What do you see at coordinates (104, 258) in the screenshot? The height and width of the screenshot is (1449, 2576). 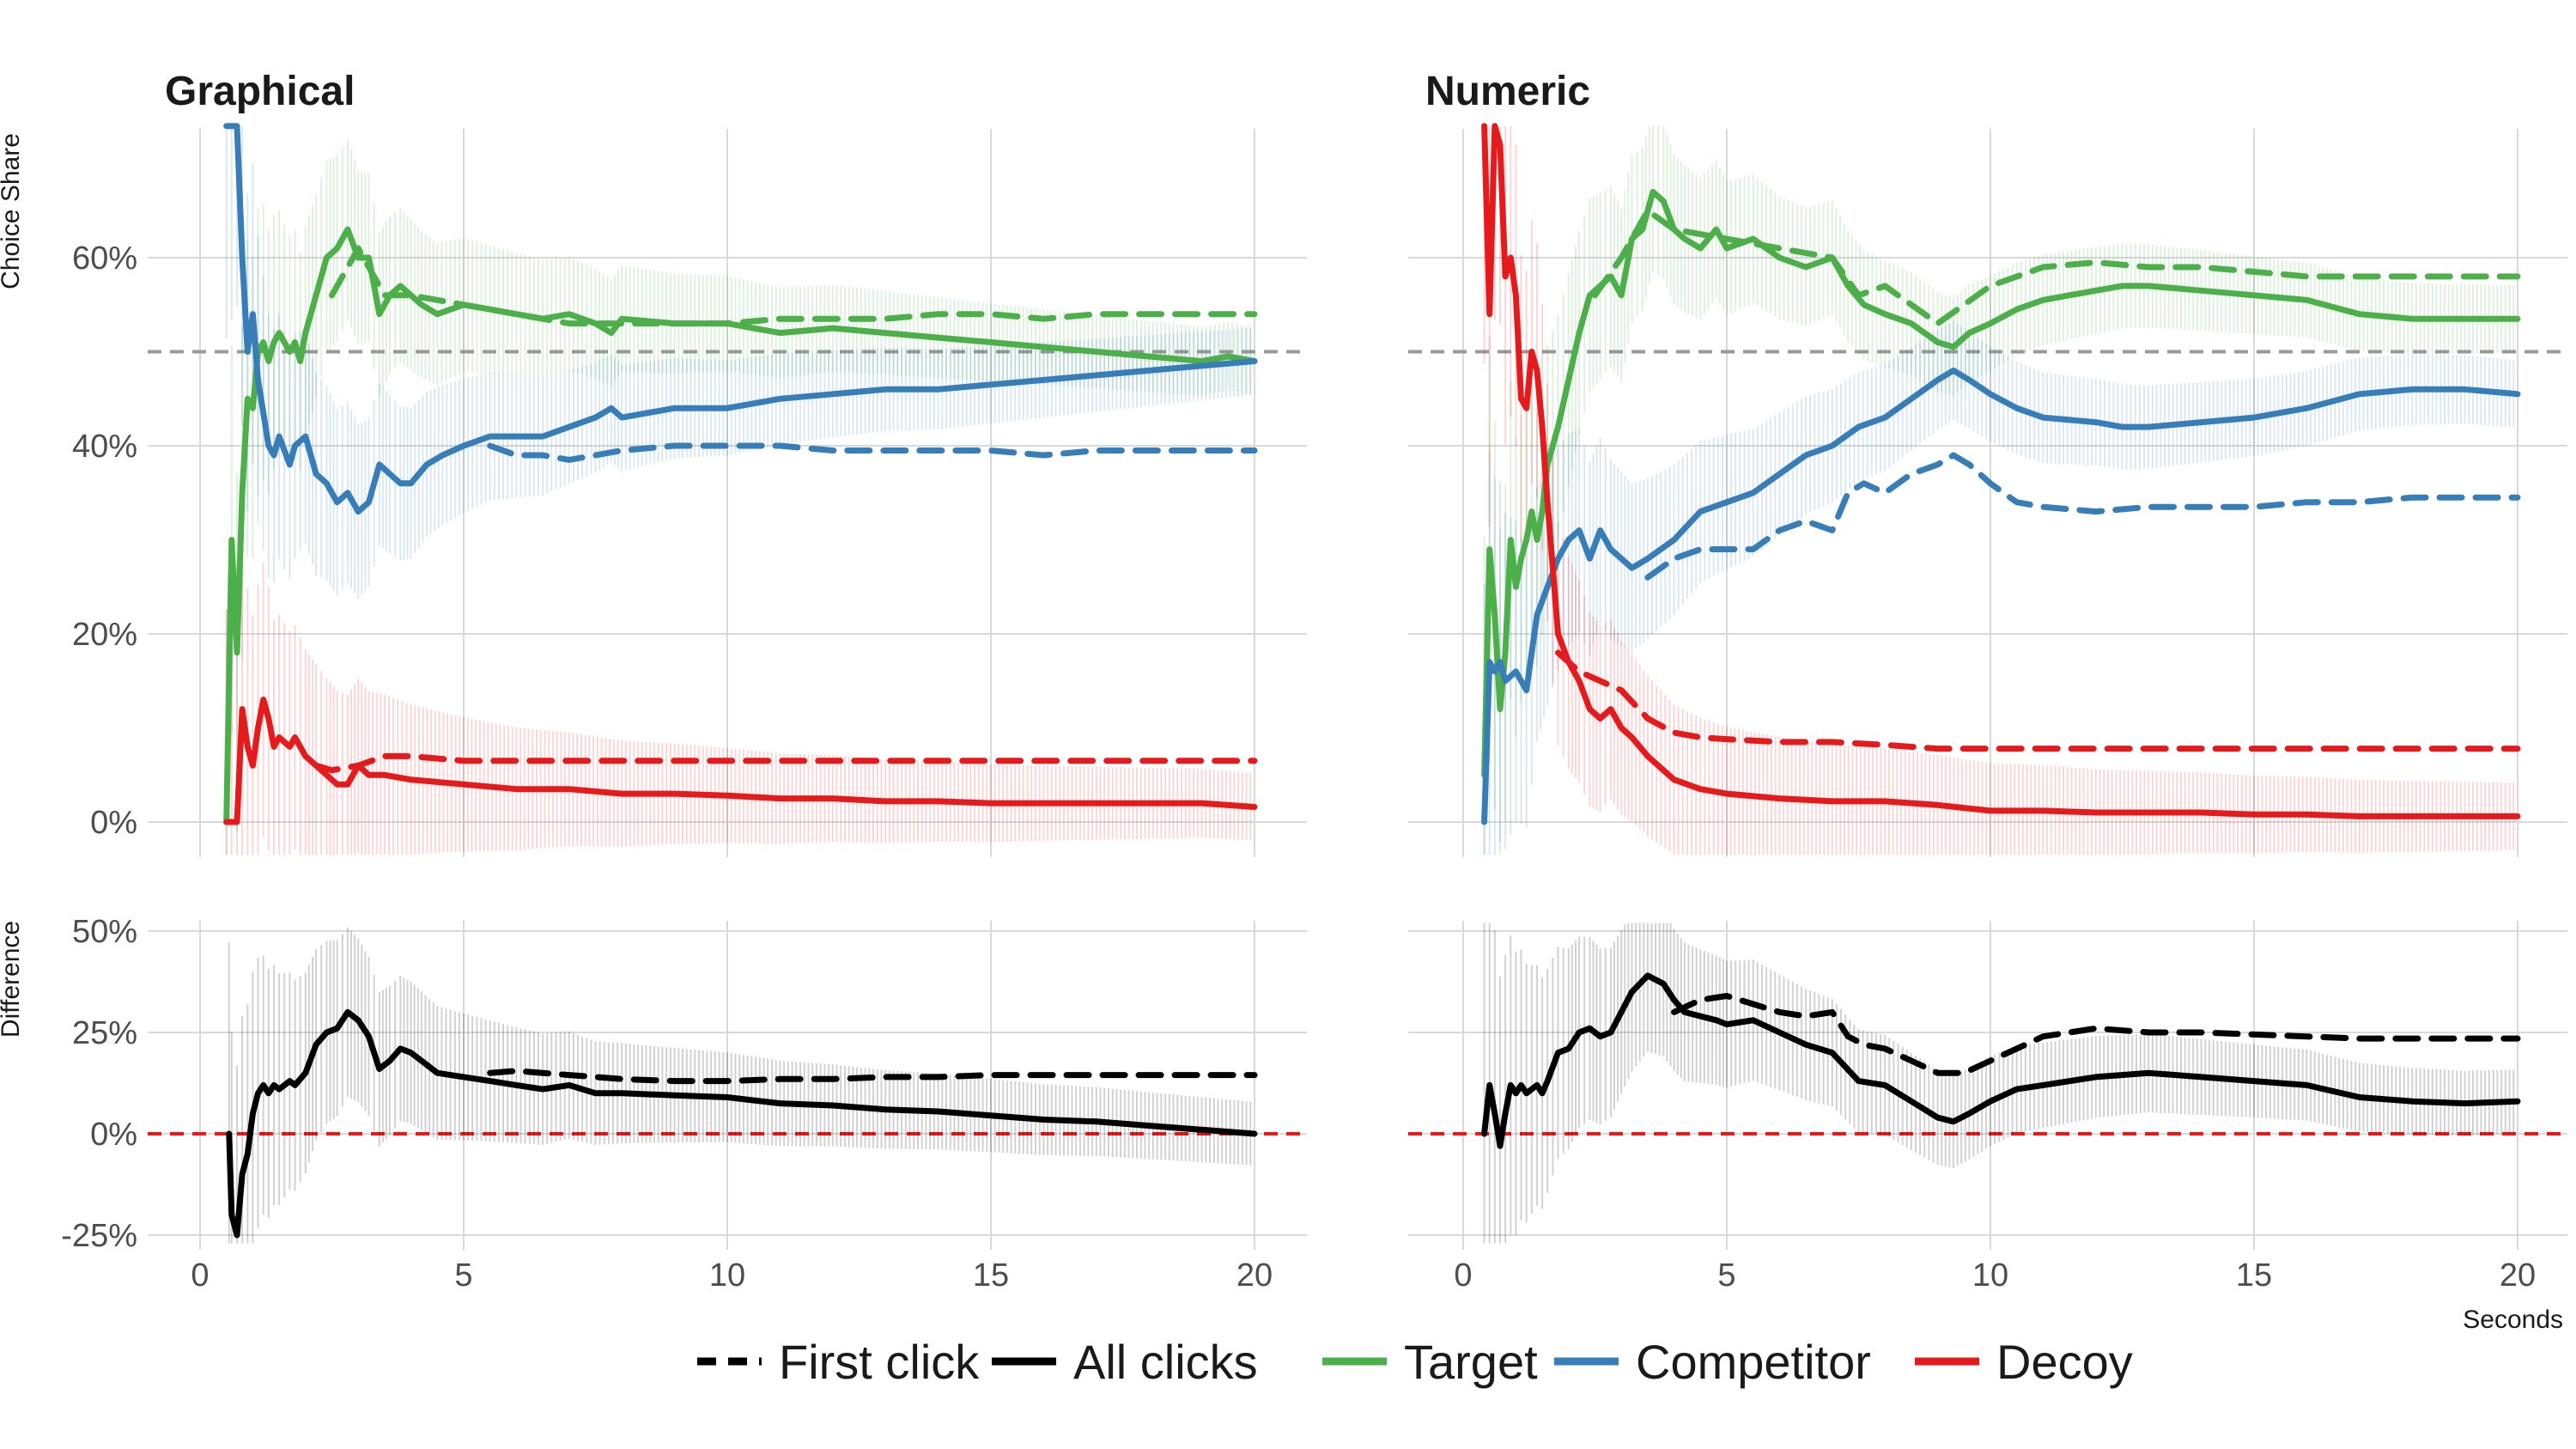 I see `y-tick-label: 60%` at bounding box center [104, 258].